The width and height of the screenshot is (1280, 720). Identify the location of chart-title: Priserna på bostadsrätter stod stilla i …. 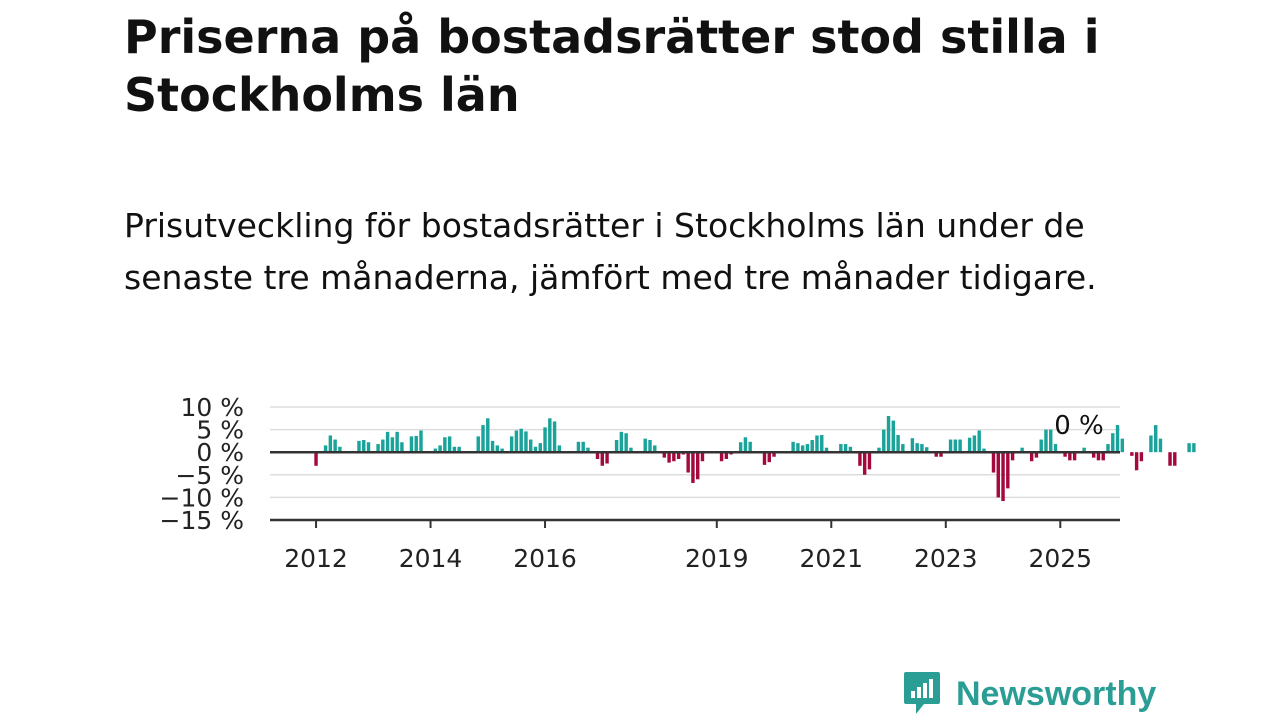
(612, 66).